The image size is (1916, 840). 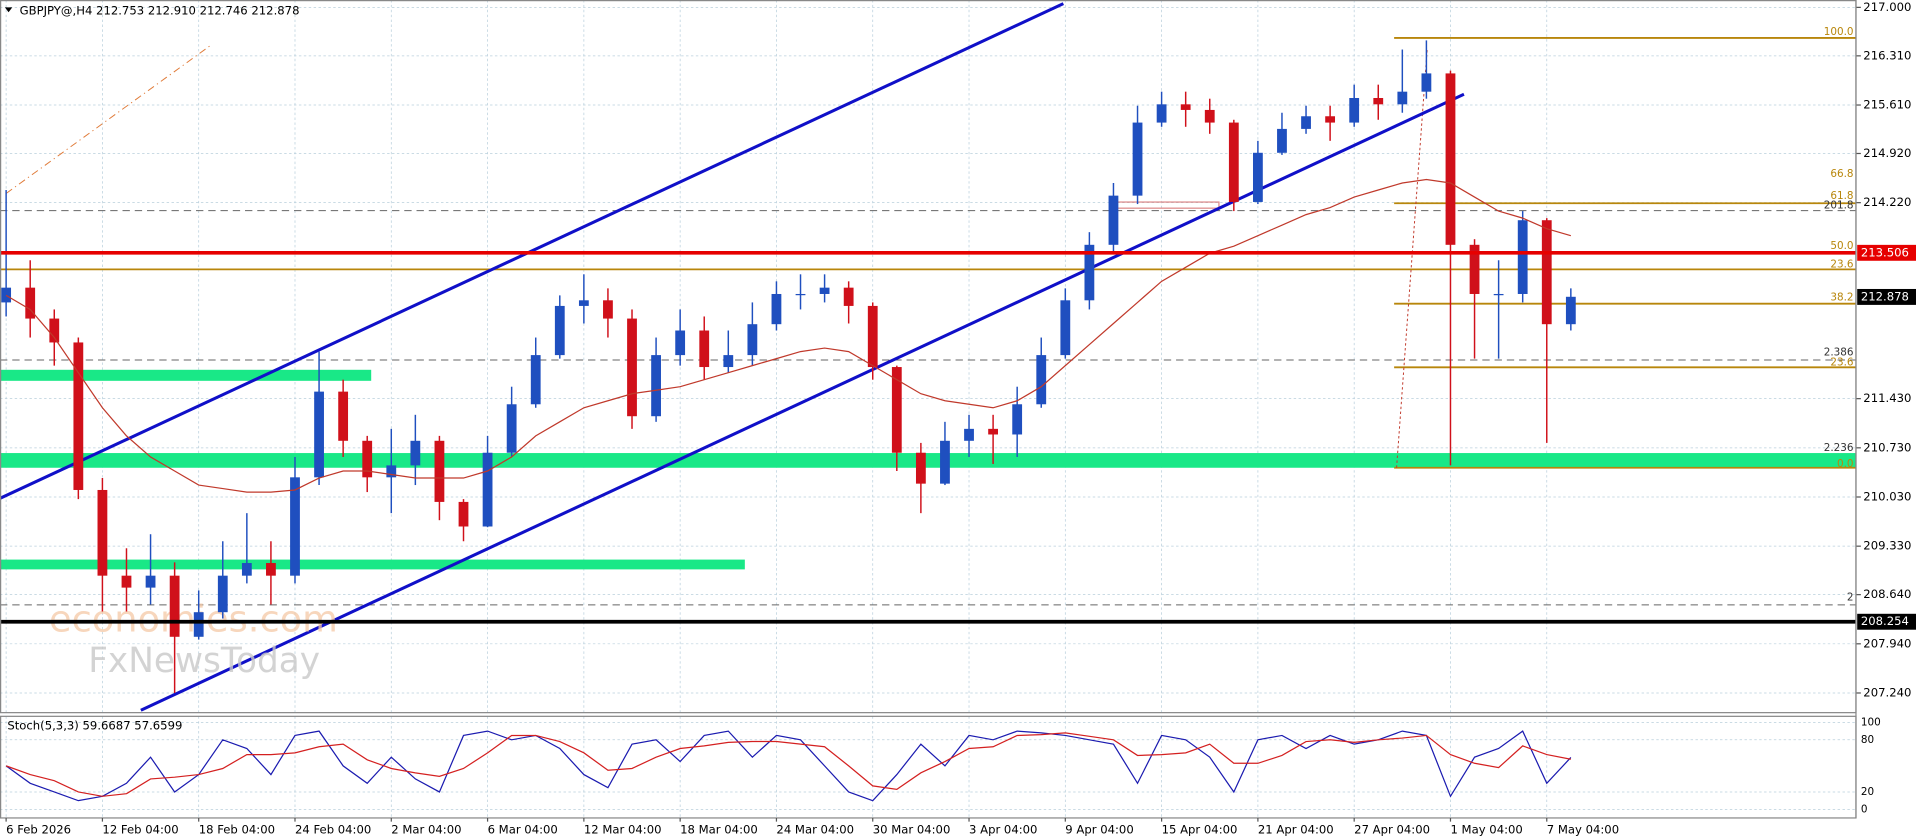 What do you see at coordinates (1887, 55) in the screenshot?
I see `y-tick-label: 216.310` at bounding box center [1887, 55].